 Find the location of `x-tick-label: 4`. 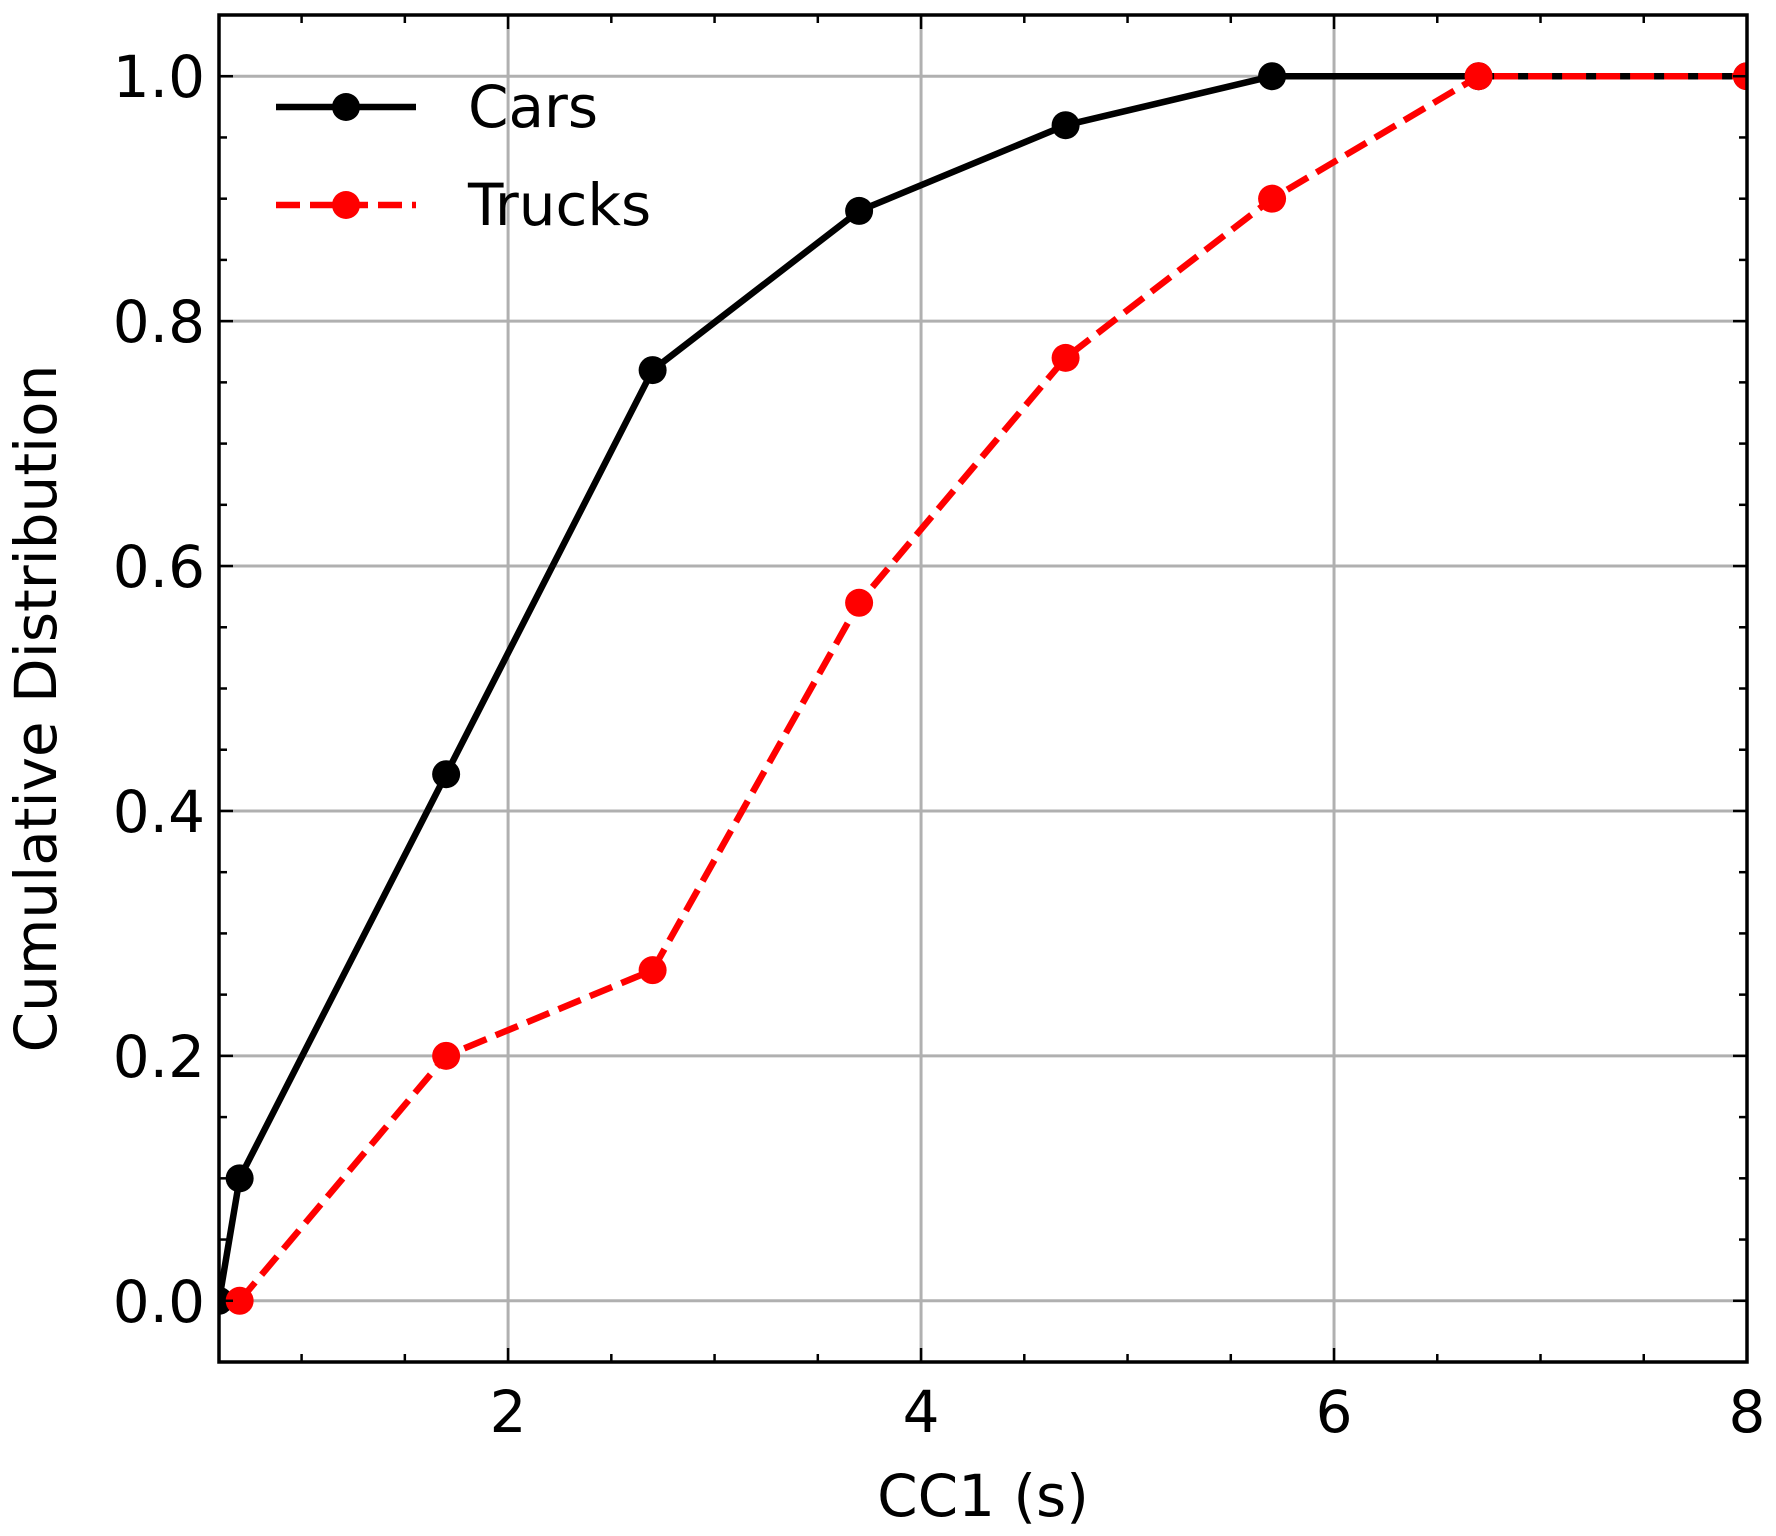

x-tick-label: 4 is located at coordinates (921, 1412).